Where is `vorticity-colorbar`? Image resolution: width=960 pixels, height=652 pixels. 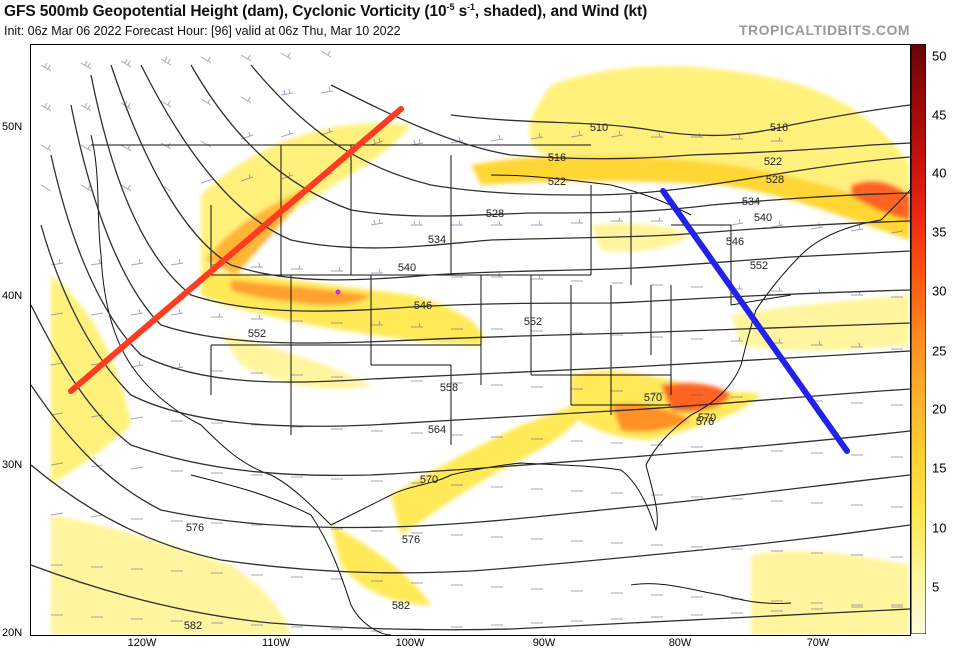
vorticity-colorbar is located at coordinates (918, 339).